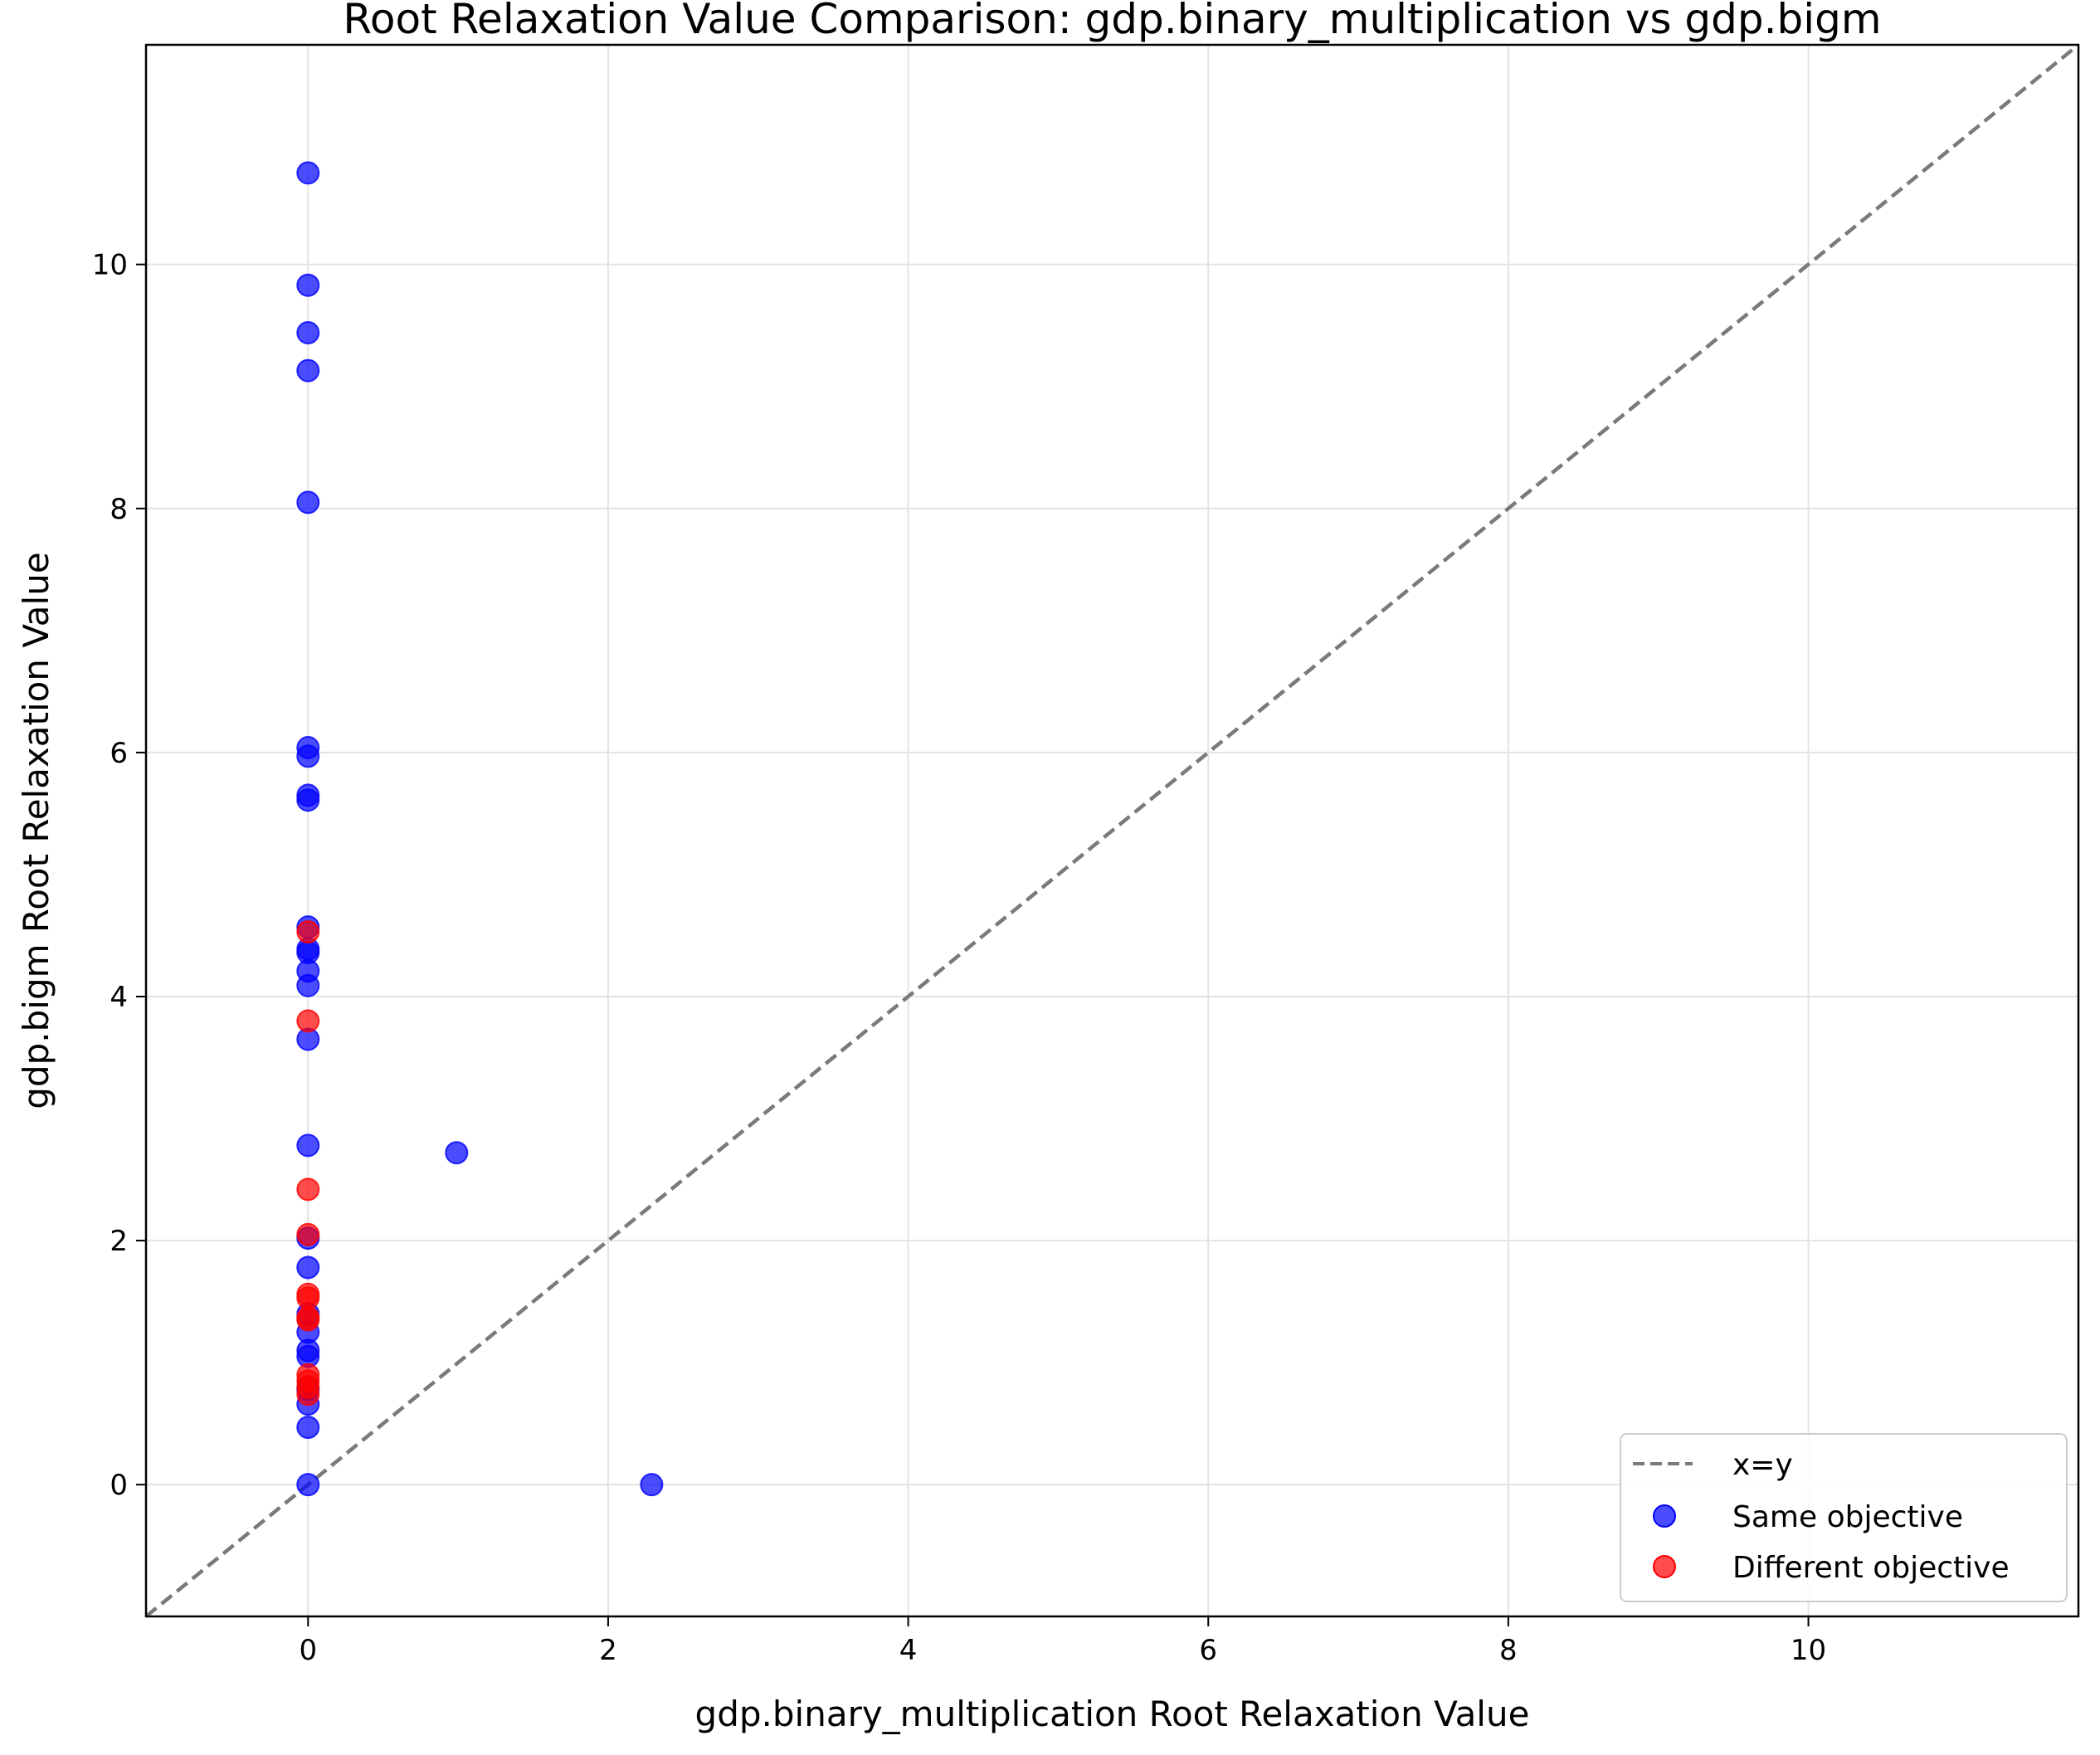 This screenshot has height=1755, width=2100. I want to click on y-tick-label: 6, so click(119, 753).